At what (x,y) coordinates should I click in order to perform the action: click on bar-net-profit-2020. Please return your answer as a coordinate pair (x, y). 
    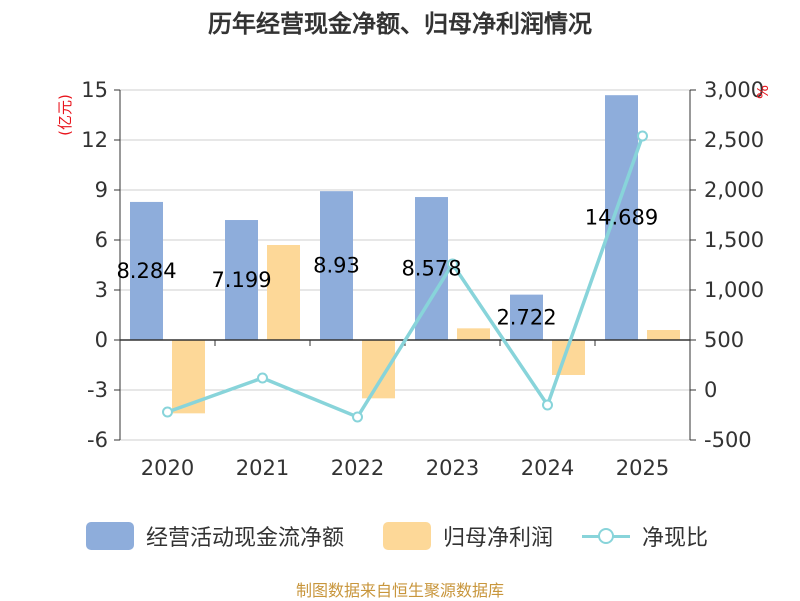
    Looking at the image, I should click on (188, 377).